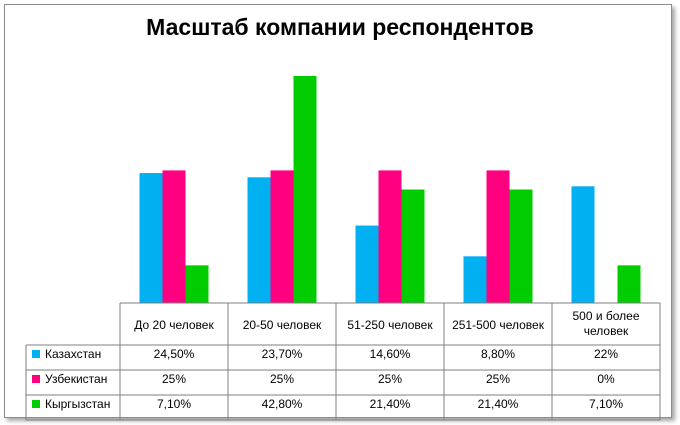  What do you see at coordinates (76, 379) in the screenshot?
I see `legend-label-2: Узбекистан` at bounding box center [76, 379].